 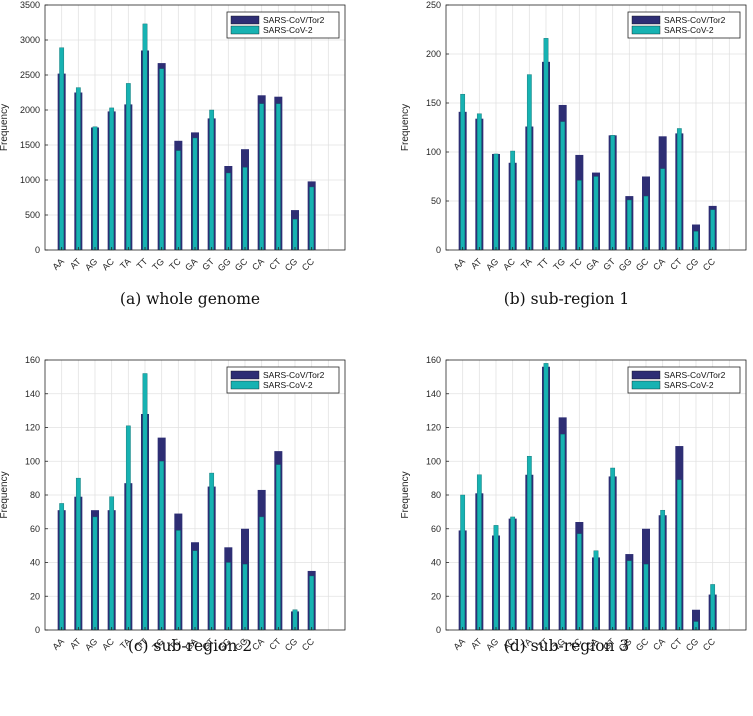 I want to click on y-tick-label: 2500, so click(x=30, y=75).